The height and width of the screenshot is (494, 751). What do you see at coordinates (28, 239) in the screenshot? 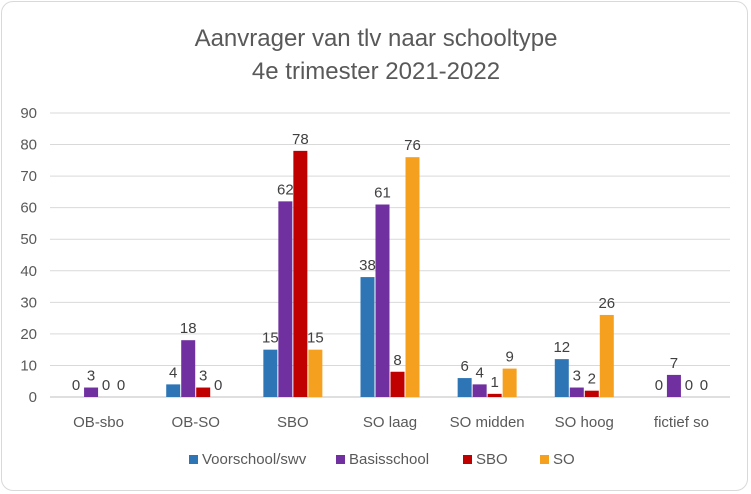
I see `y-tick-label: 50` at bounding box center [28, 239].